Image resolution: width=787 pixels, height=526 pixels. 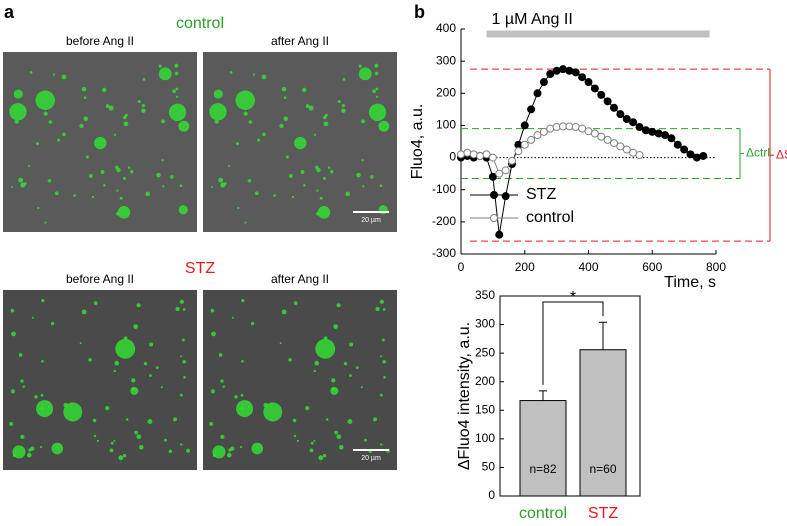 I want to click on x-tick-label: 400, so click(x=588, y=267).